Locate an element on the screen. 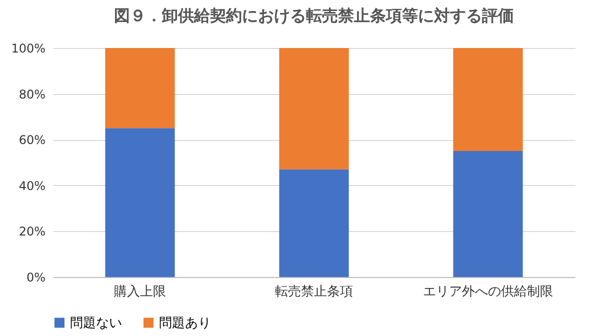  y-tick-label: 60% is located at coordinates (32, 140).